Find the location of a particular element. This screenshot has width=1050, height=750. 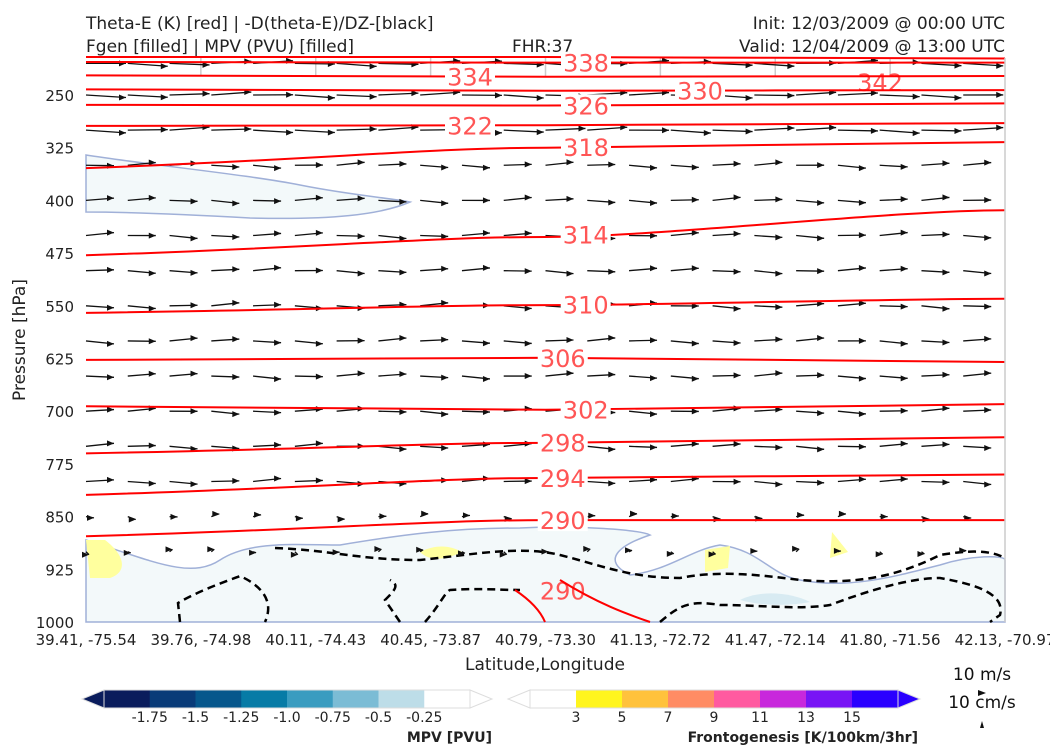

theta-e-label: 306 is located at coordinates (563, 359).